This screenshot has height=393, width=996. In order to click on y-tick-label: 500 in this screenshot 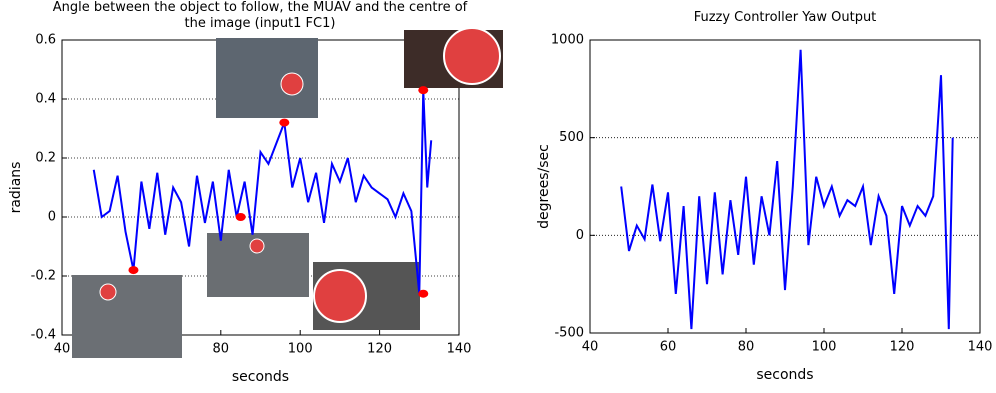, I will do `click(571, 137)`.